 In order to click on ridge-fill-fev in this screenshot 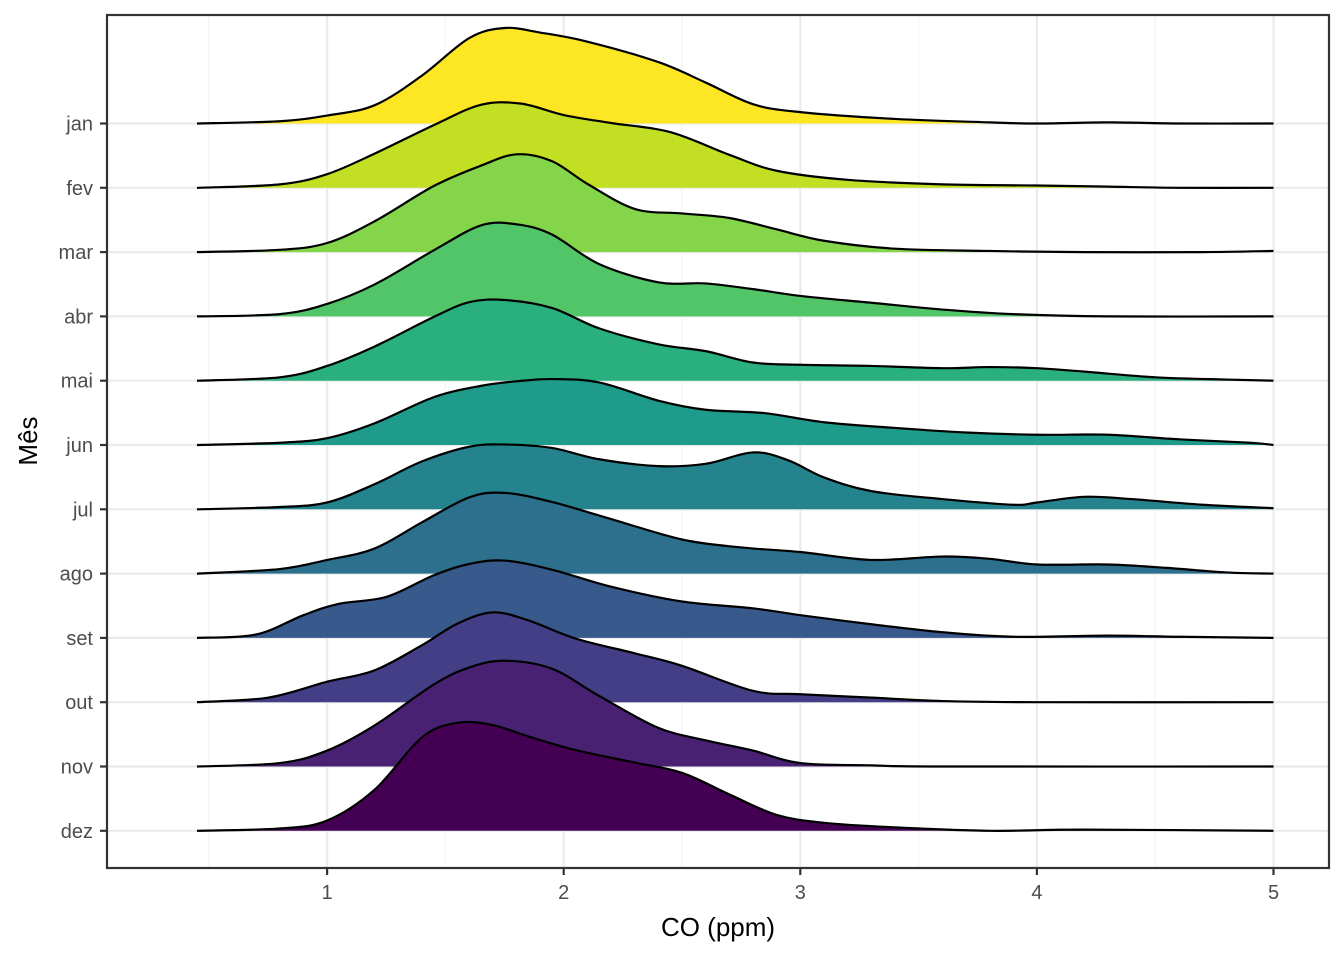, I will do `click(735, 145)`.